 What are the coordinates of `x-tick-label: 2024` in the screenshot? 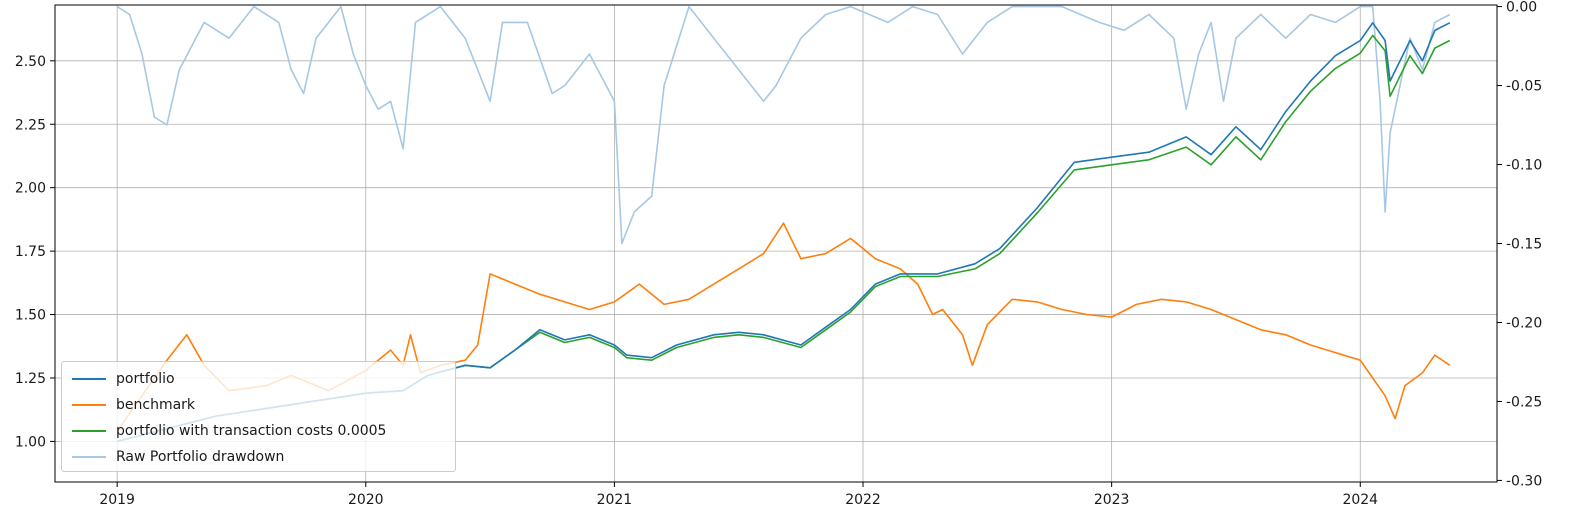 It's located at (1360, 500).